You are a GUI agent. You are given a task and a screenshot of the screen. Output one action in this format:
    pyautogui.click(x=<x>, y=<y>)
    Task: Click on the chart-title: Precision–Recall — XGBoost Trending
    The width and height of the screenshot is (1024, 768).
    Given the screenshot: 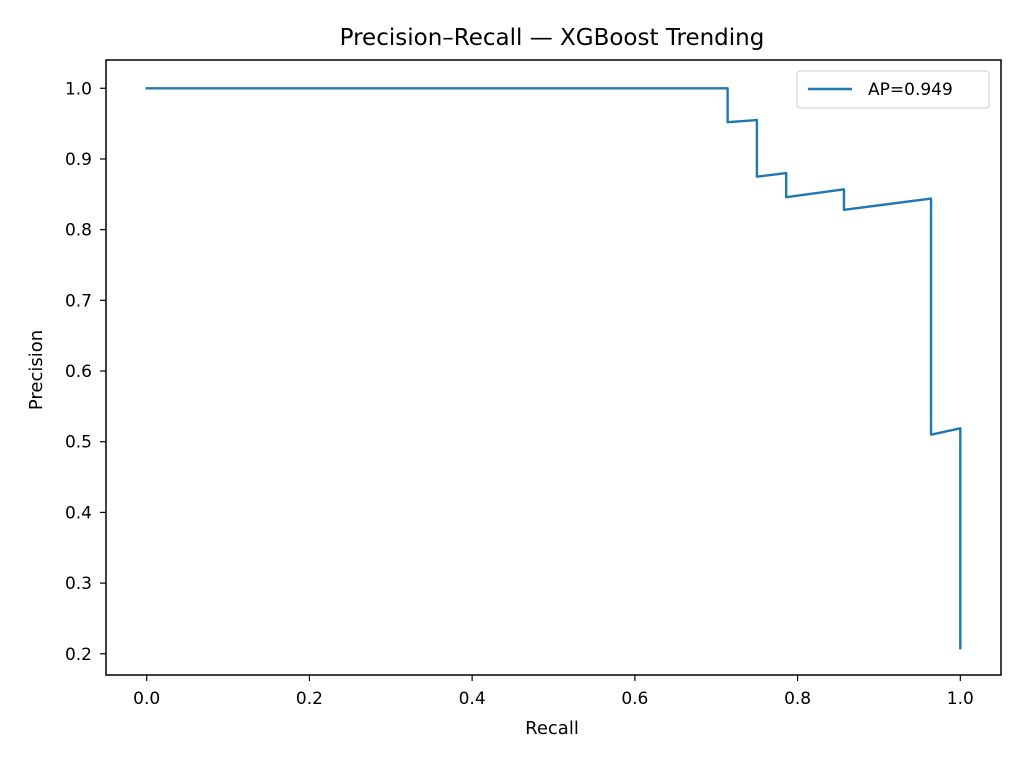 What is the action you would take?
    pyautogui.click(x=552, y=38)
    